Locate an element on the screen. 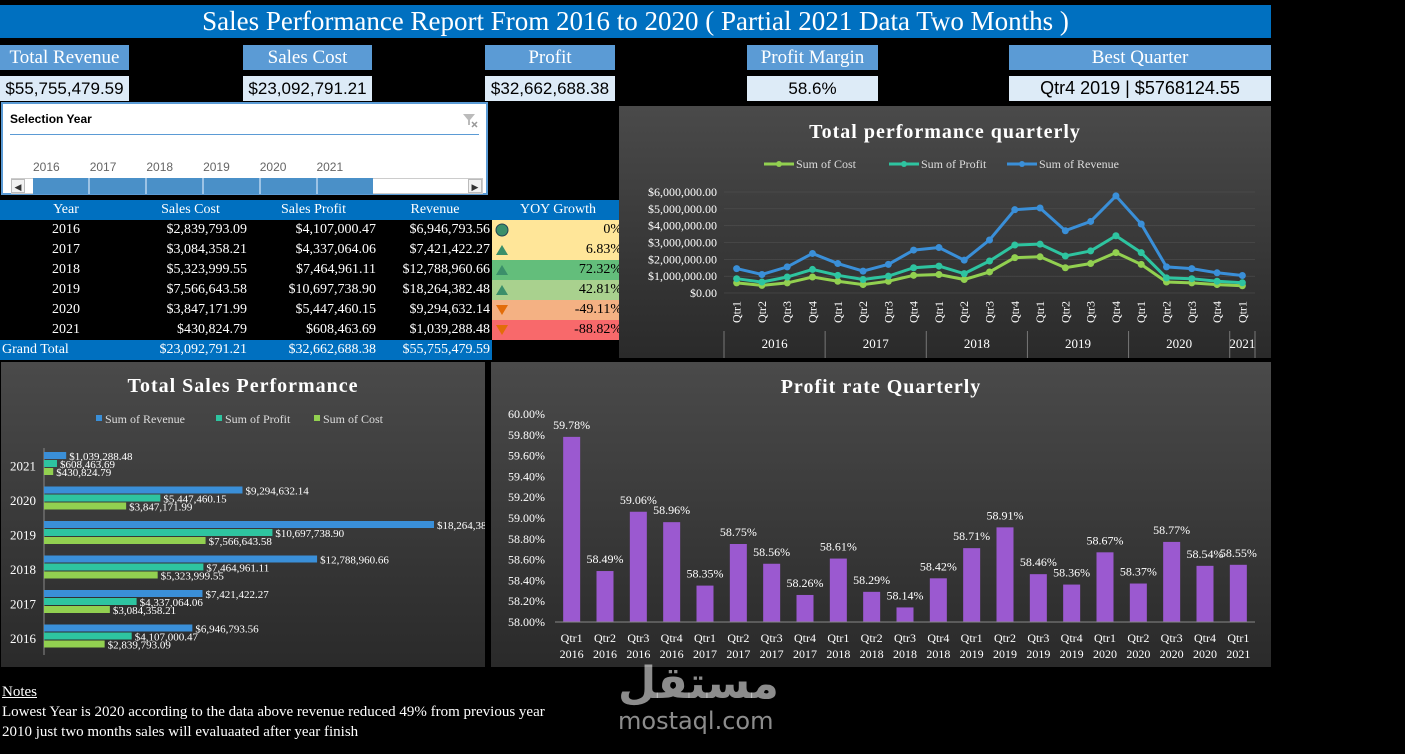  down-triangle-icon is located at coordinates (502, 310).